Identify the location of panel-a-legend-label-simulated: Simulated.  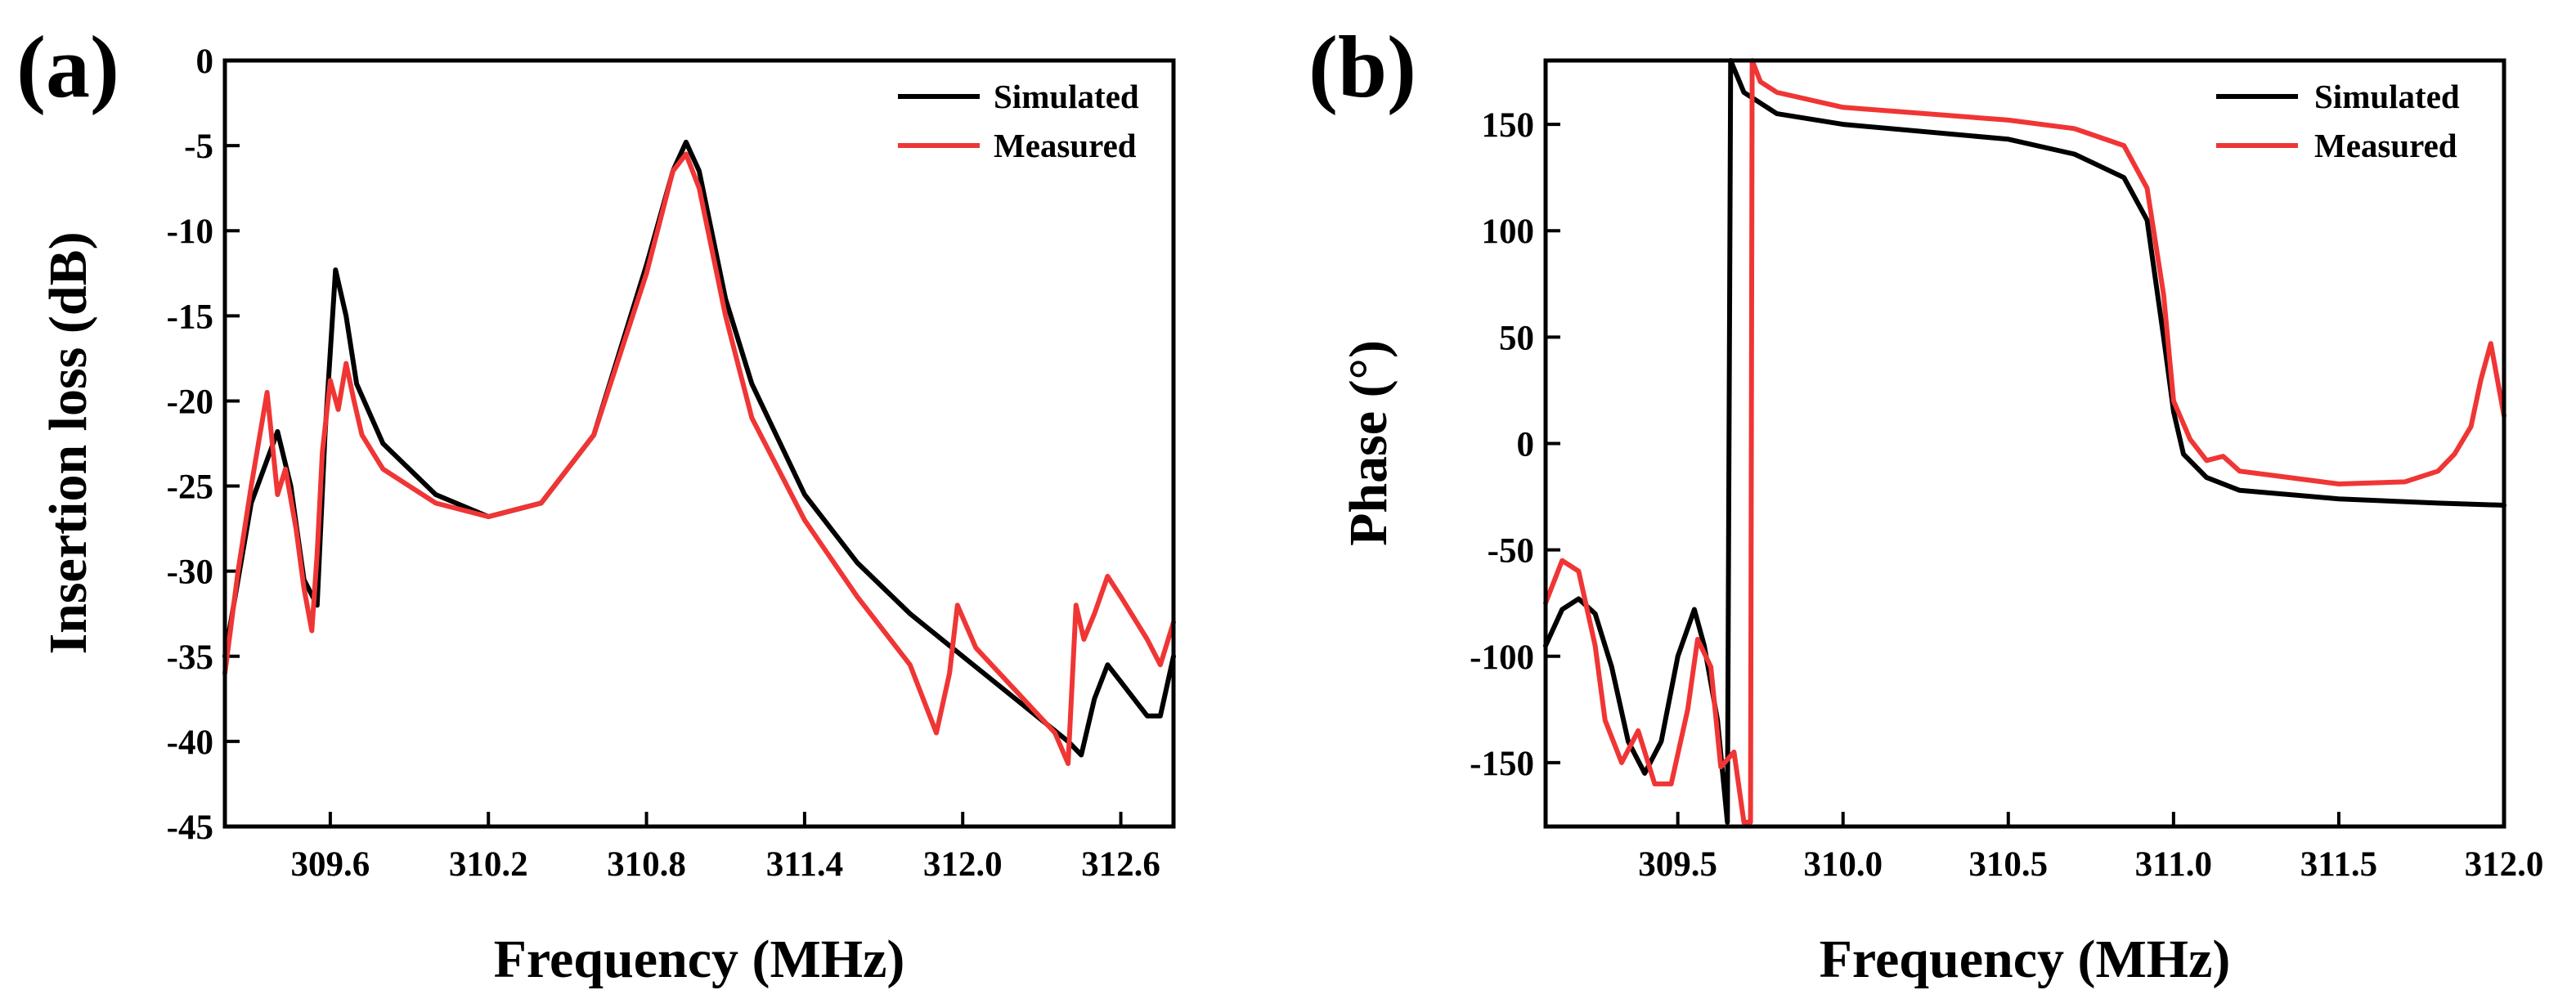
(1066, 97).